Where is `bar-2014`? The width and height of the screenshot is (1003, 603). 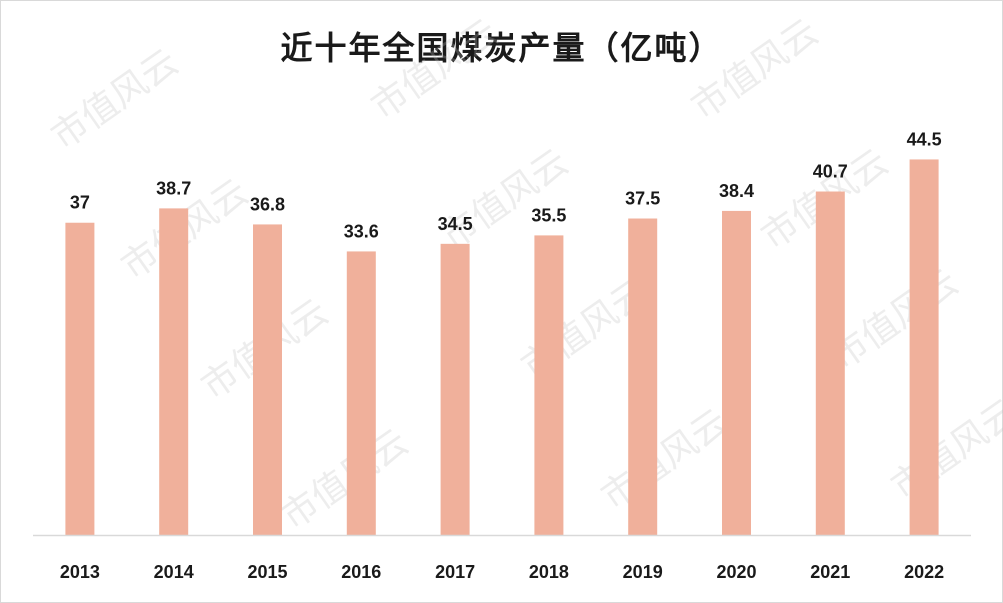
bar-2014 is located at coordinates (174, 371).